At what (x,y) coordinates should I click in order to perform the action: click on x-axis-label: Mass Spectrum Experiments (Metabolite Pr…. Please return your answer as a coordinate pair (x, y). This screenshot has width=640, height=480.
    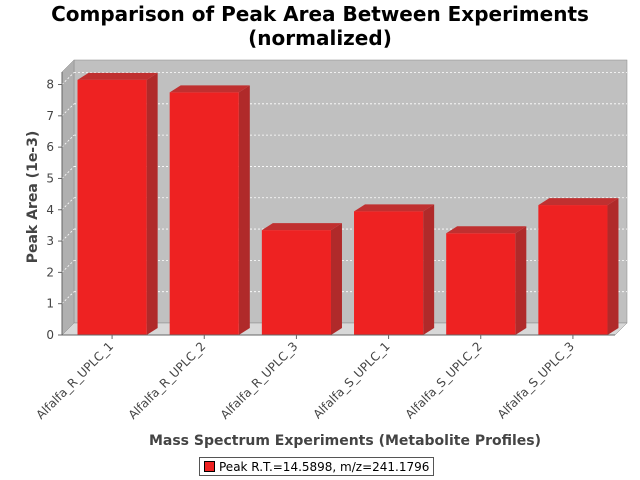
    Looking at the image, I should click on (345, 441).